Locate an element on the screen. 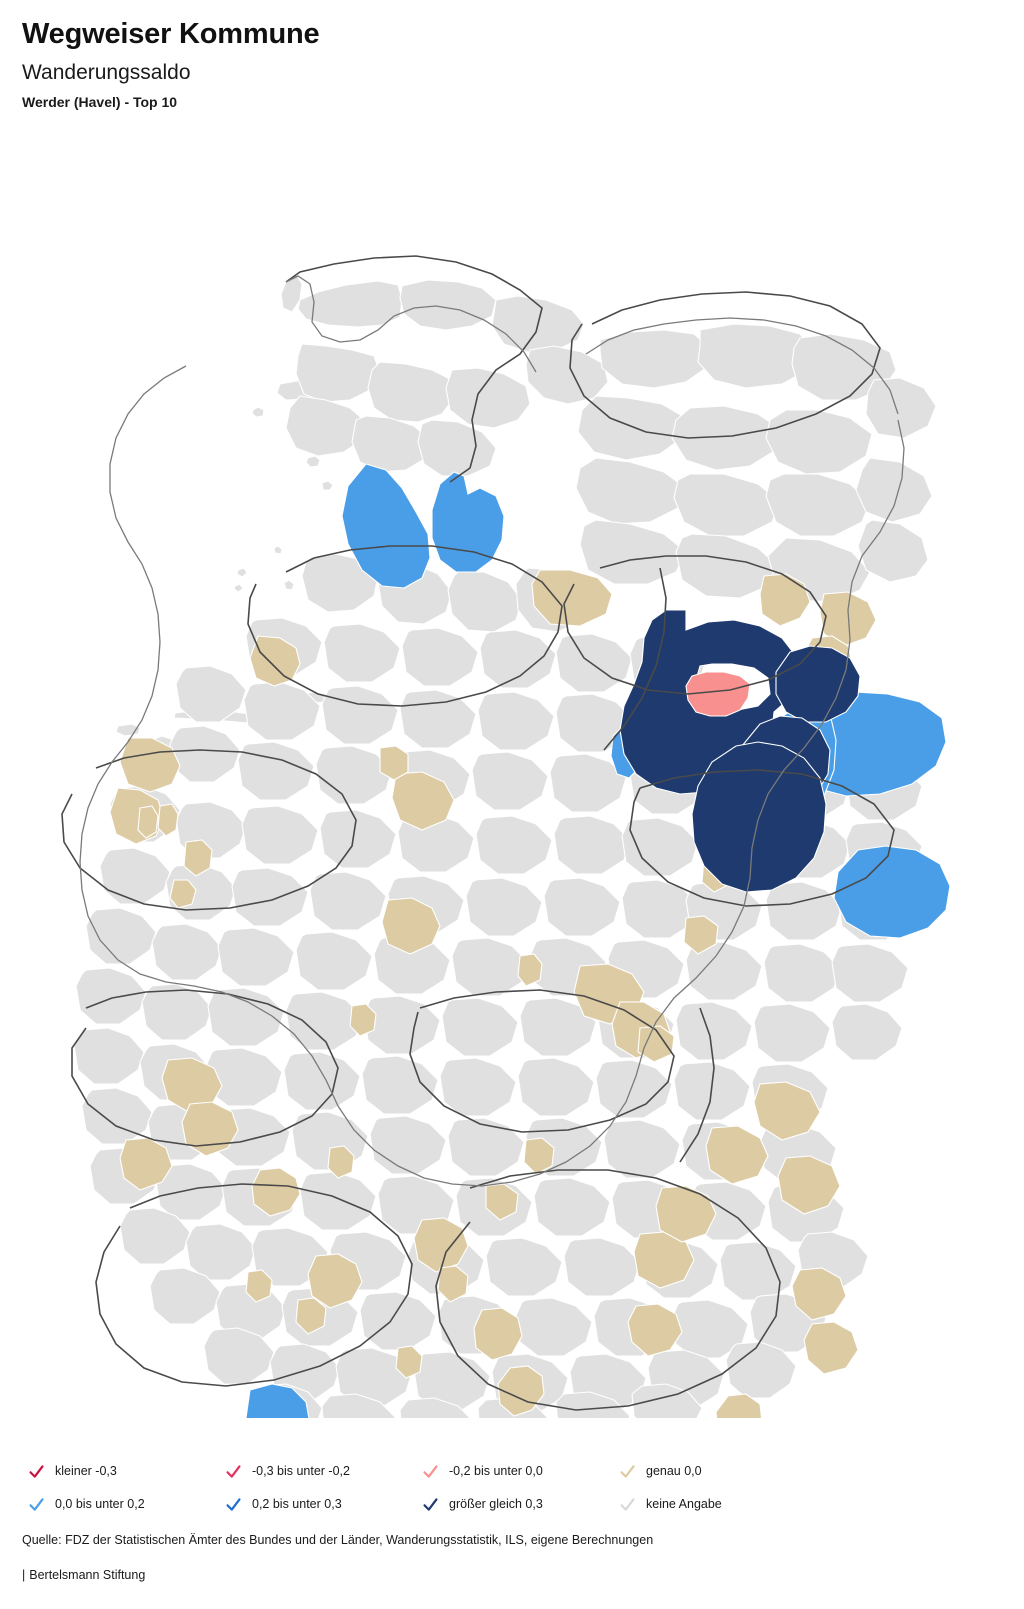 Image resolution: width=1024 pixels, height=1609 pixels. legend-item-kleiner-minus03: kleiner -0,3 is located at coordinates (98, 1471).